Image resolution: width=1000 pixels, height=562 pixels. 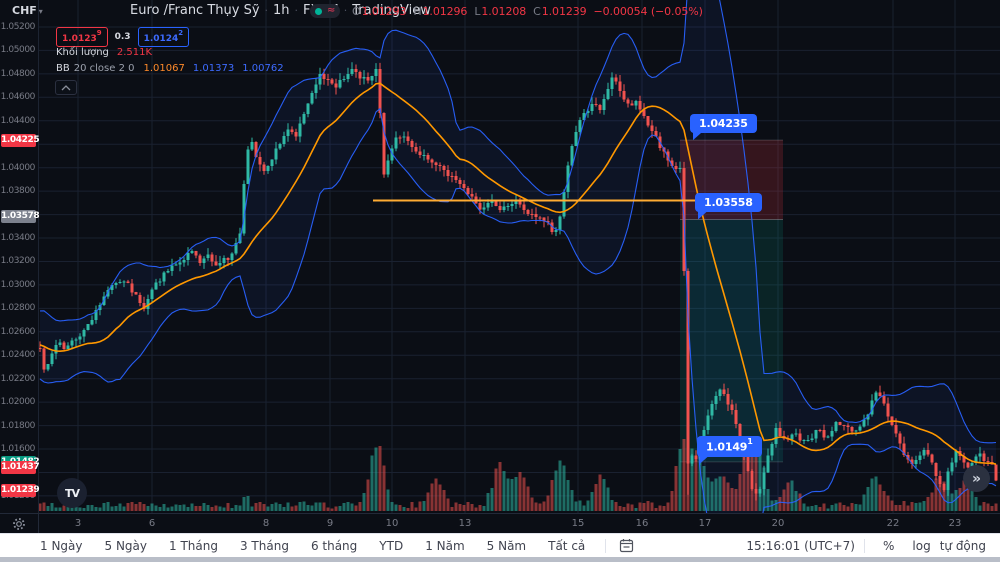 What do you see at coordinates (626, 545) in the screenshot?
I see `go-to-date-button` at bounding box center [626, 545].